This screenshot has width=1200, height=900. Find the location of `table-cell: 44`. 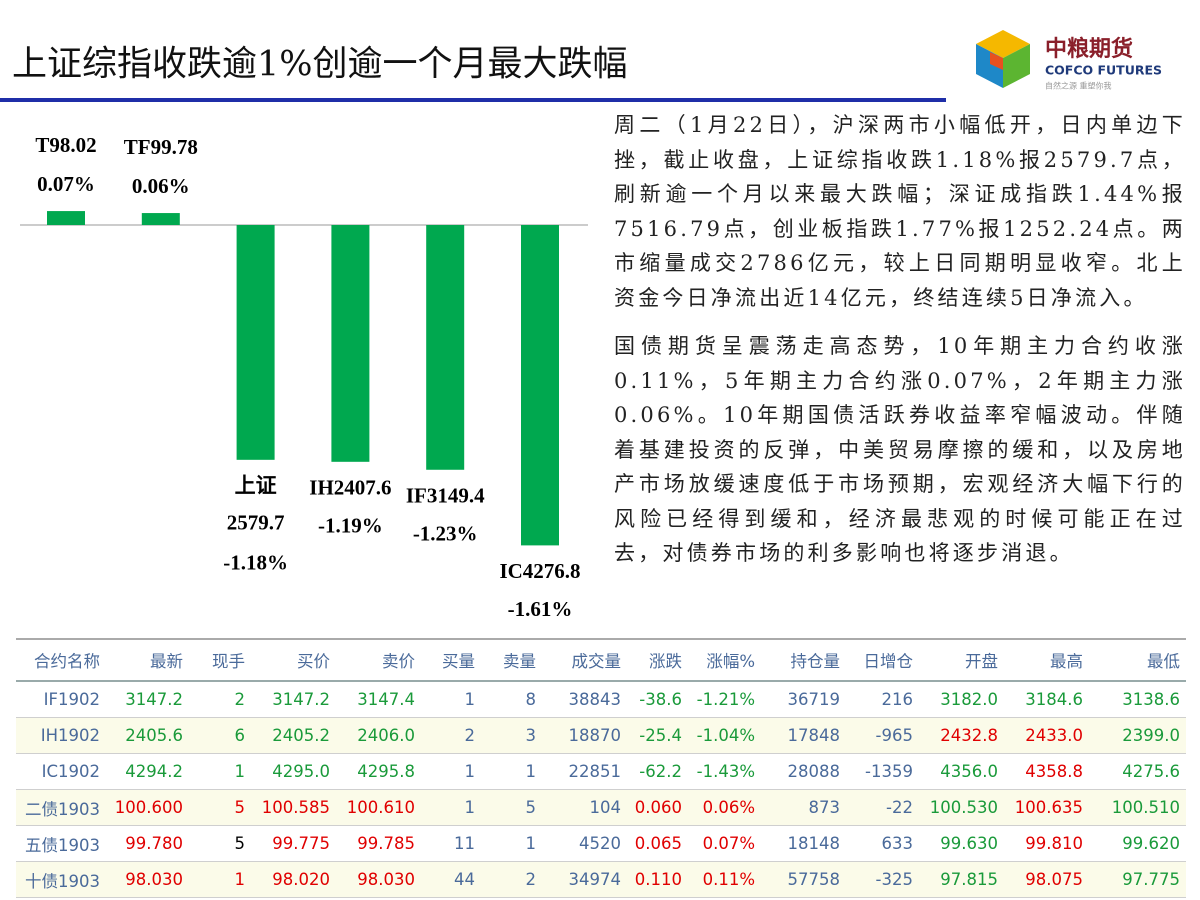

table-cell: 44 is located at coordinates (451, 879).